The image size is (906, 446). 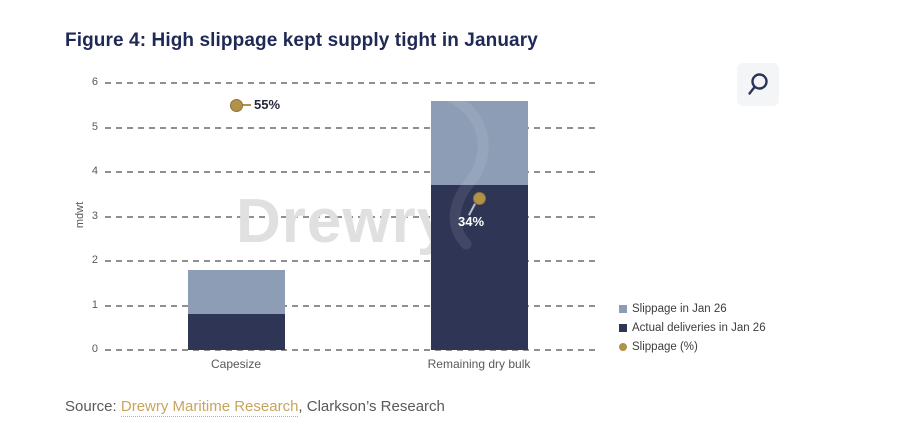 What do you see at coordinates (236, 364) in the screenshot?
I see `x-category-label: Capesize` at bounding box center [236, 364].